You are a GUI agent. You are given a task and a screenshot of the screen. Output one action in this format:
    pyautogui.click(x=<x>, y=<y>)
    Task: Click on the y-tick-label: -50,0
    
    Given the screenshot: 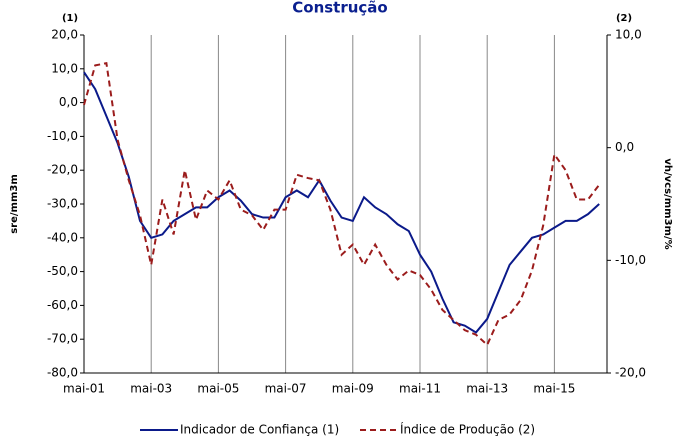 What is the action you would take?
    pyautogui.click(x=62, y=271)
    